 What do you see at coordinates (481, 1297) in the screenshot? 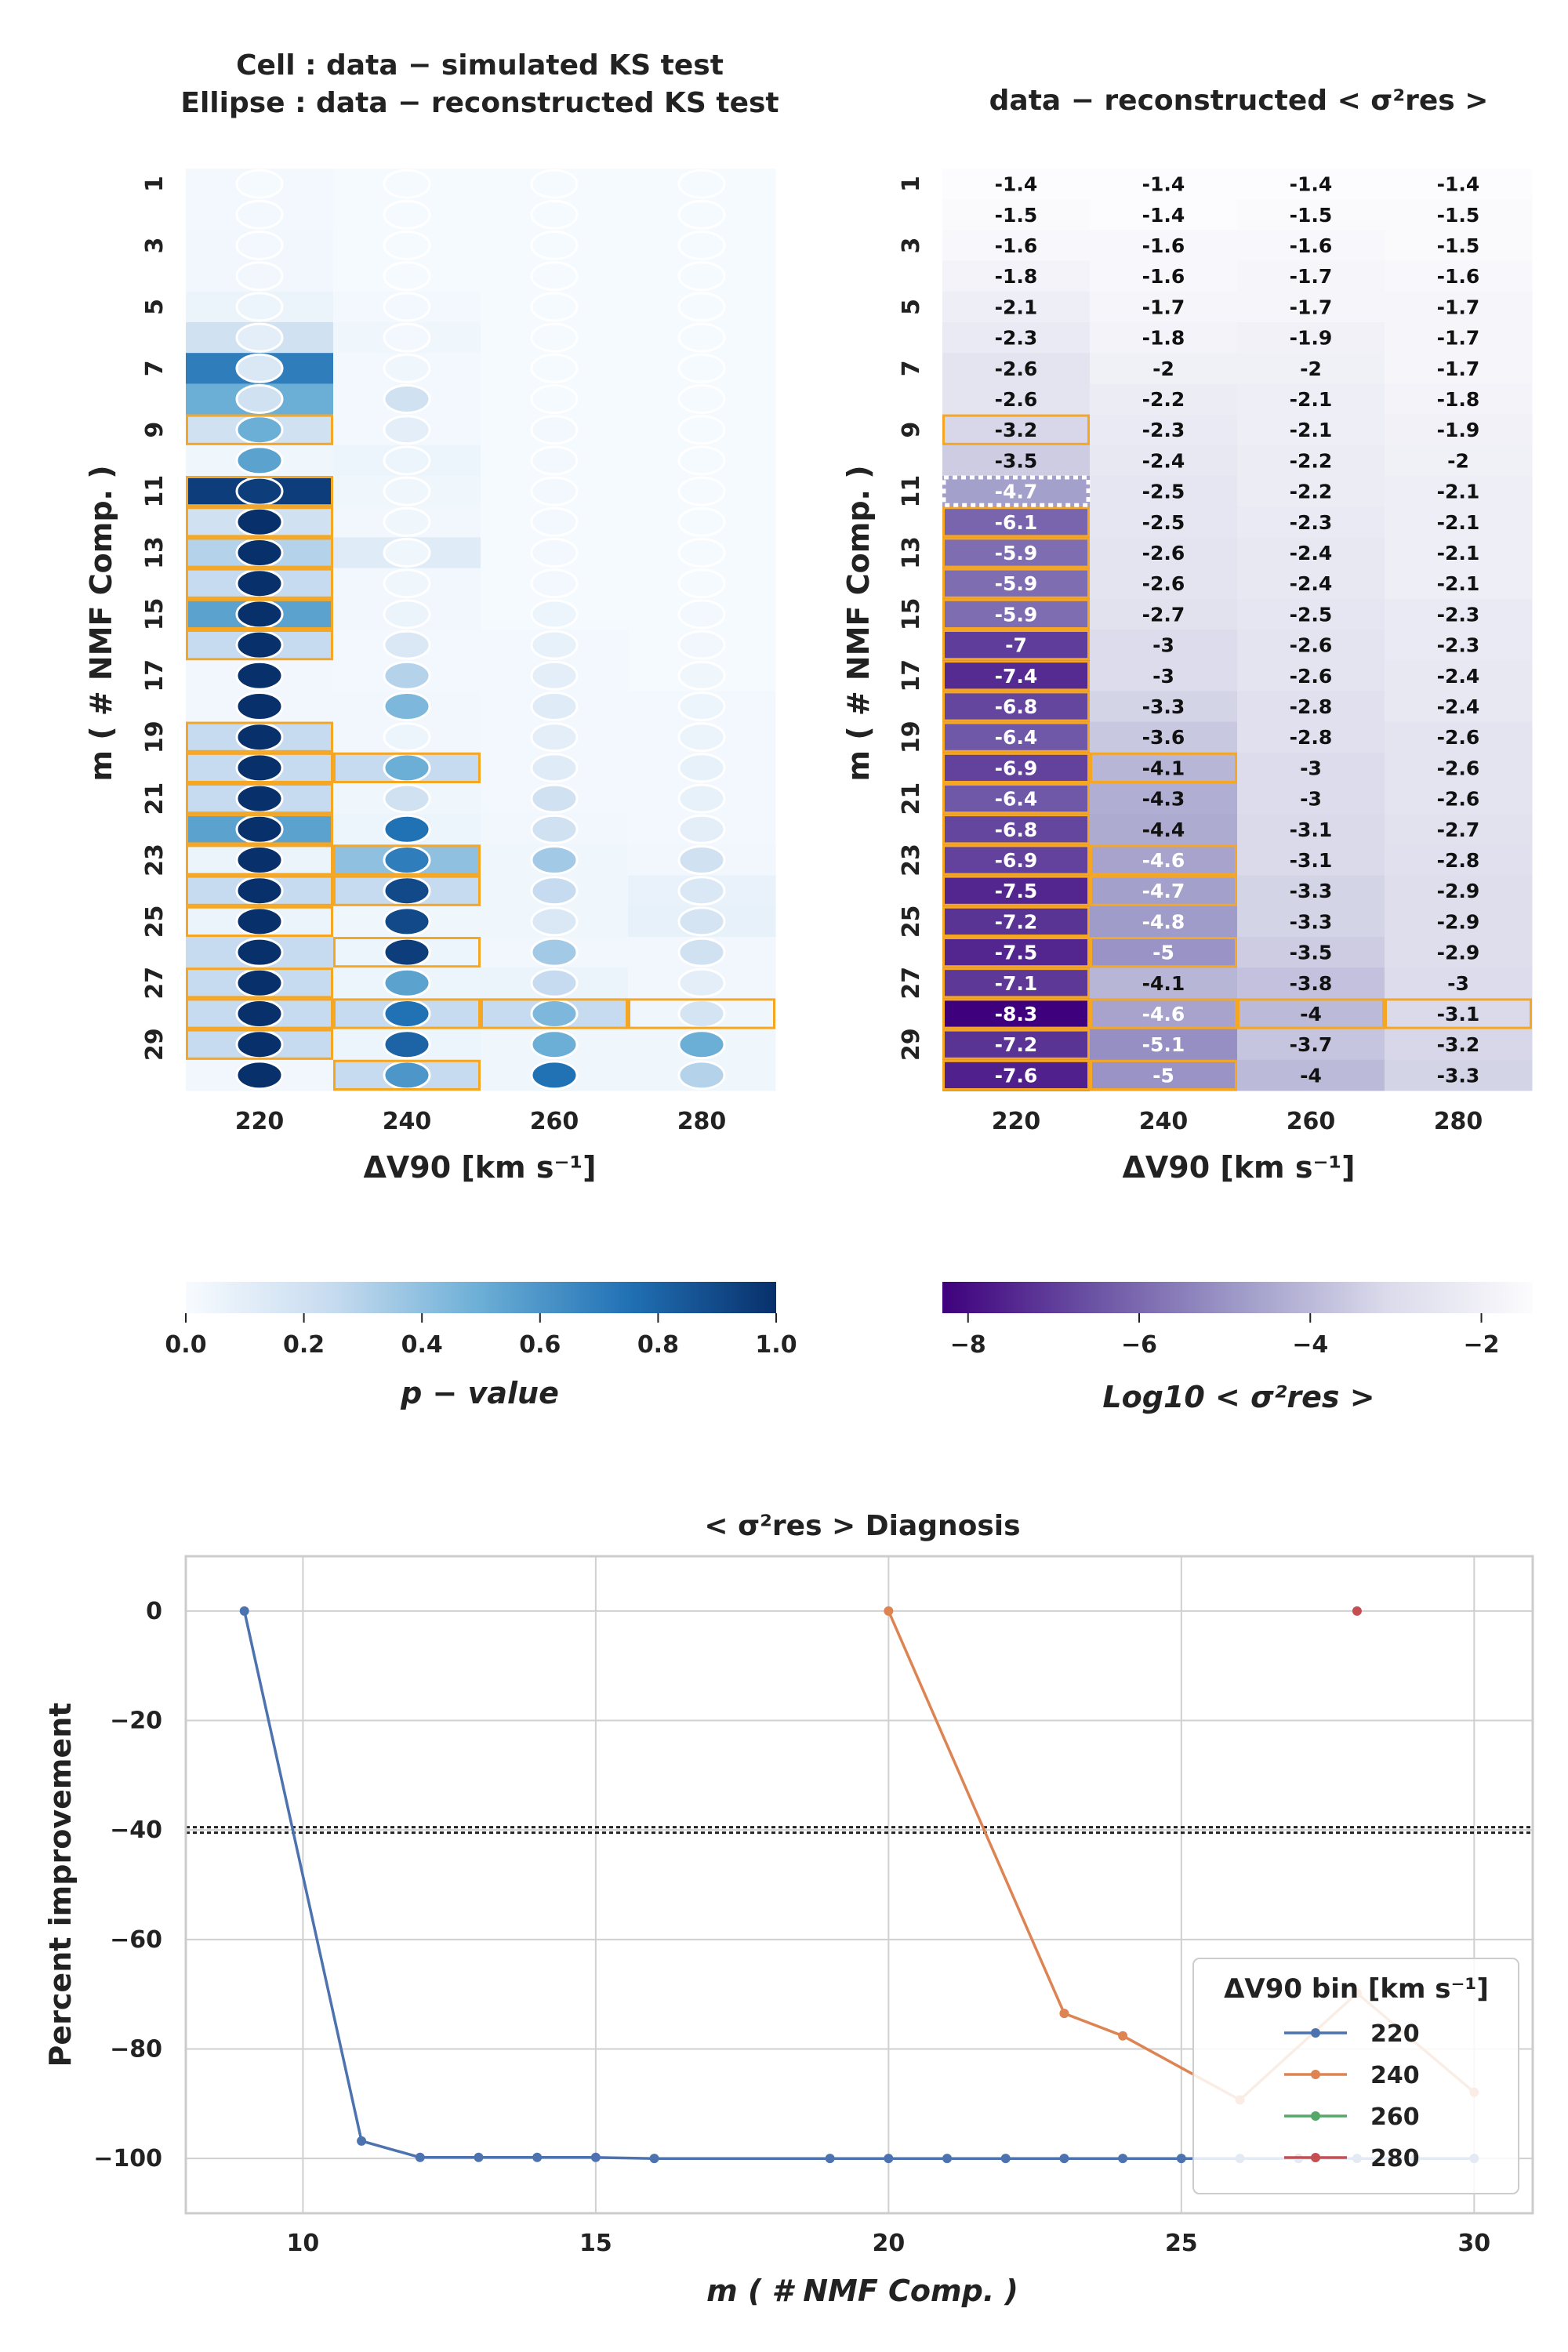
I see `ks-colorbar-gradient` at bounding box center [481, 1297].